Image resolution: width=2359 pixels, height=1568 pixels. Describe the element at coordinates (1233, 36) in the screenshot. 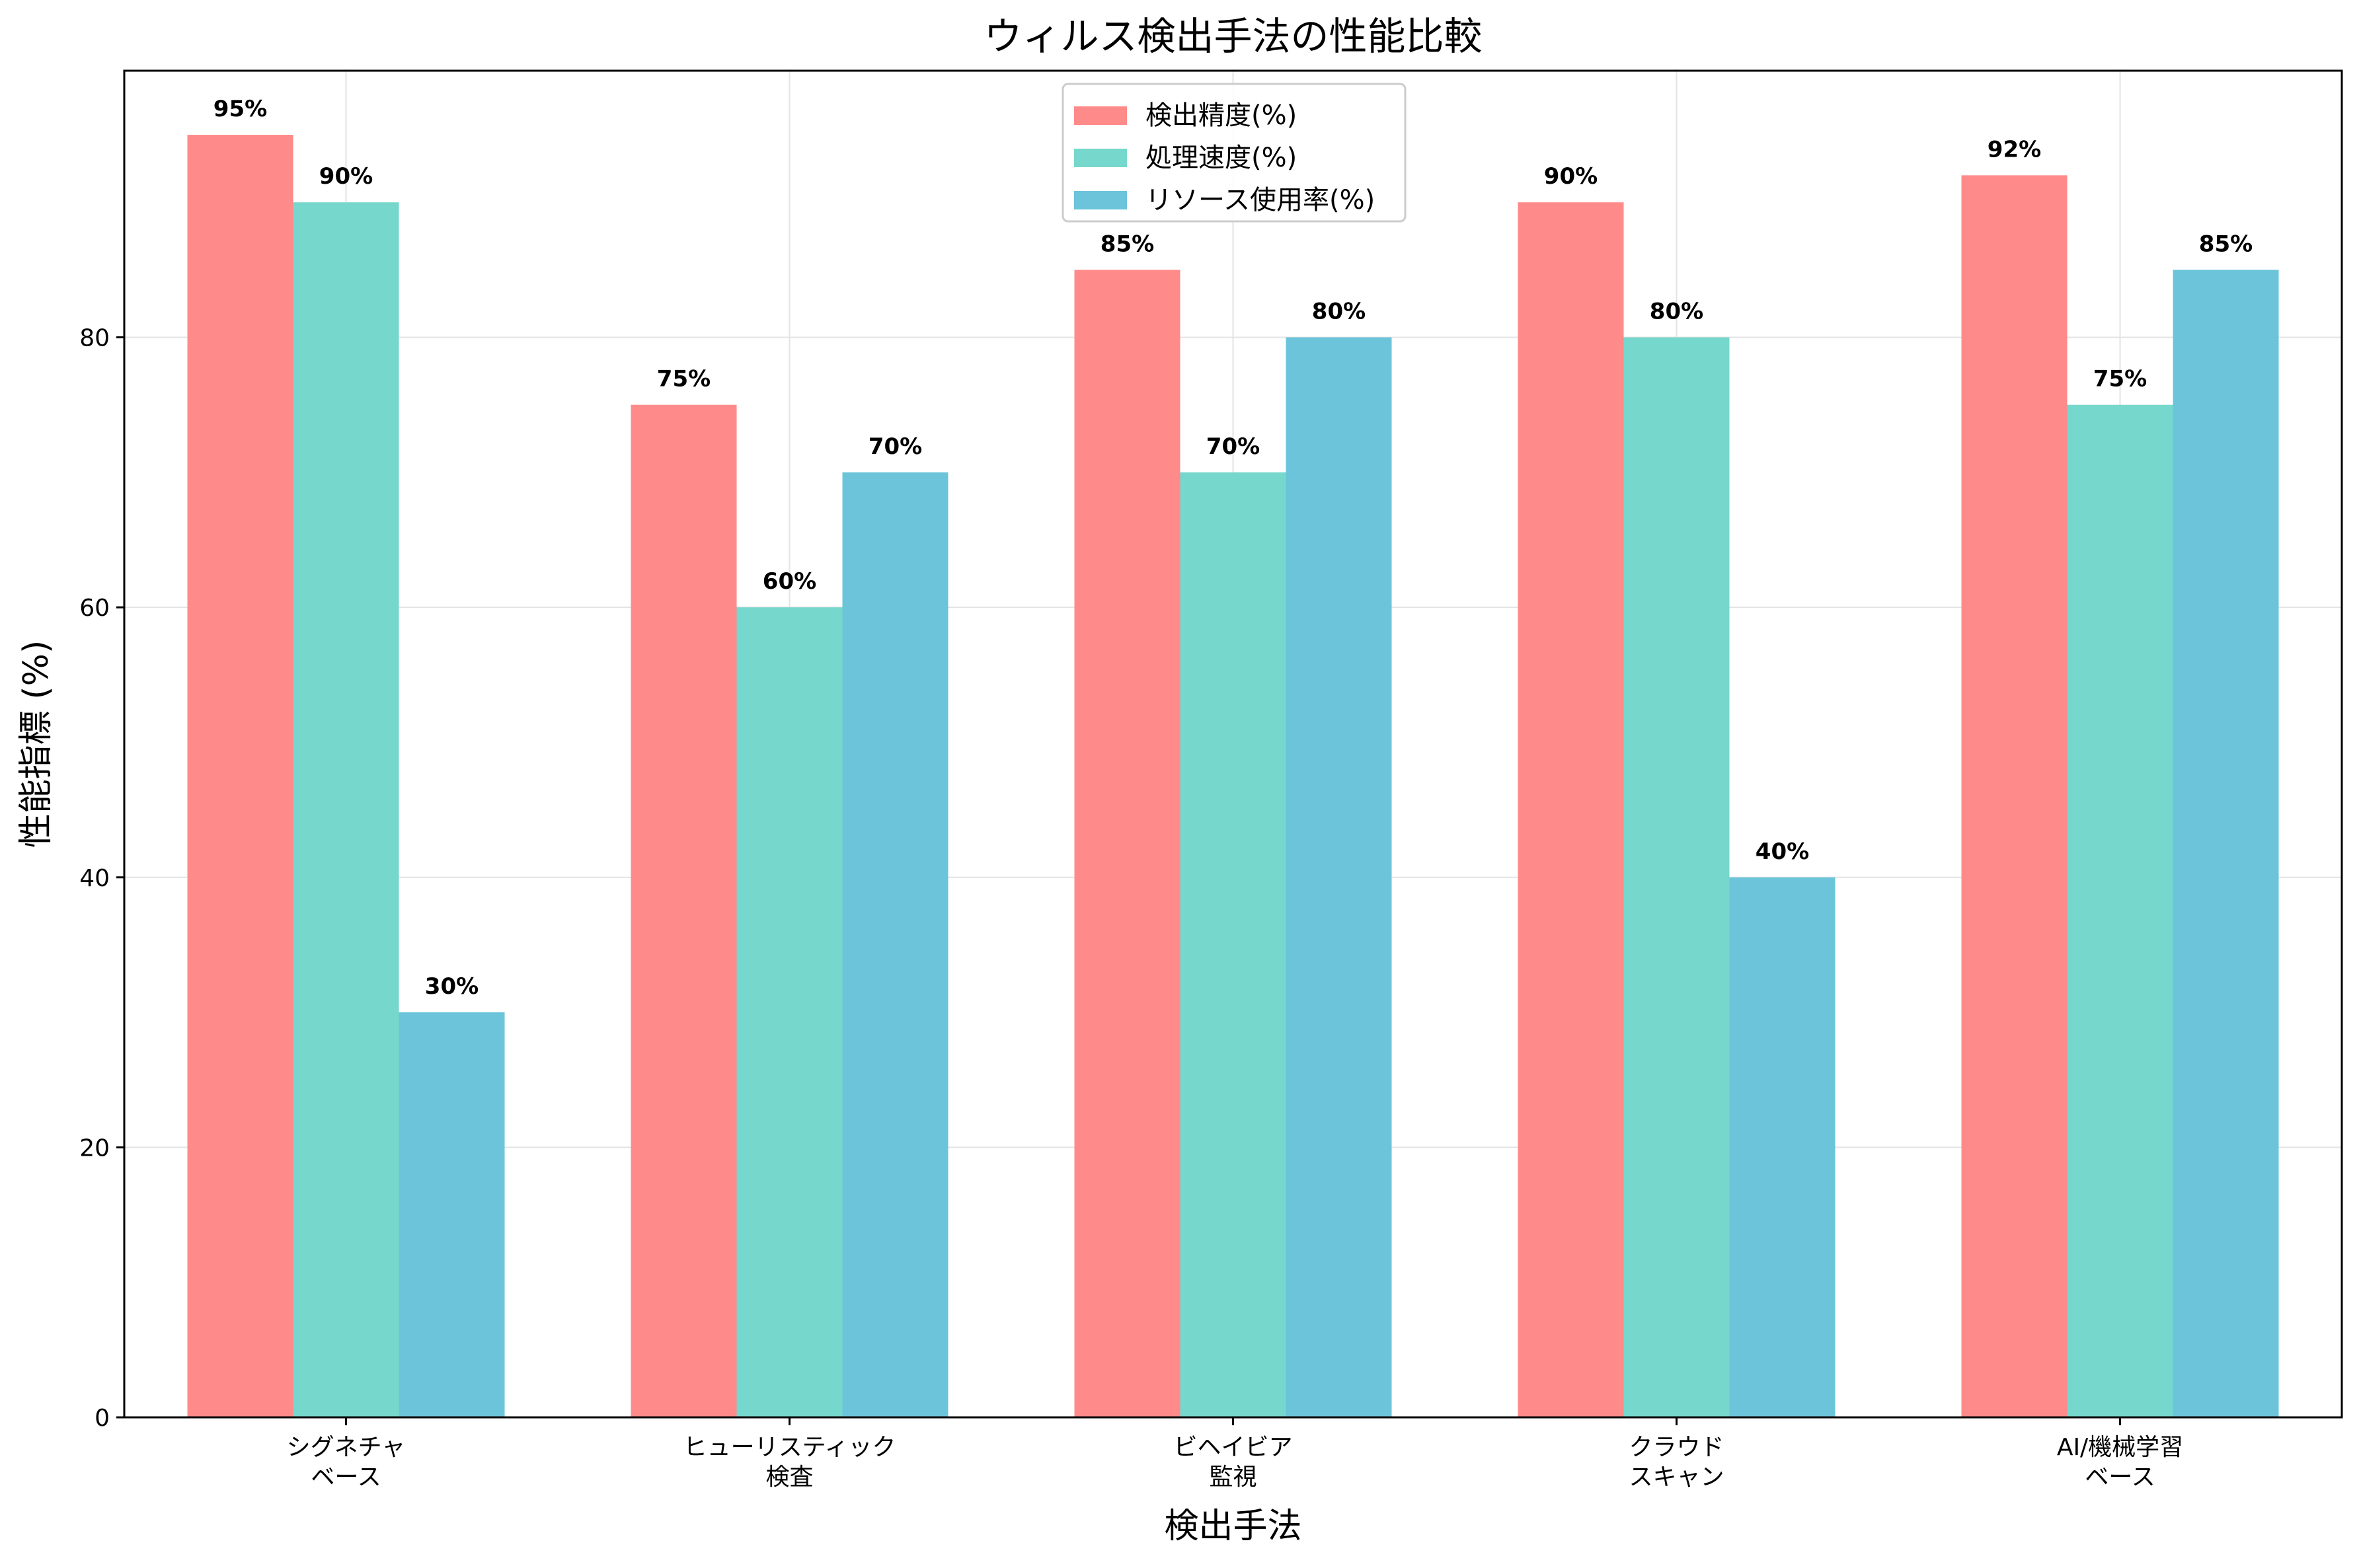

I see `chart-title: ウィルス検出手法の性能比較` at that location.